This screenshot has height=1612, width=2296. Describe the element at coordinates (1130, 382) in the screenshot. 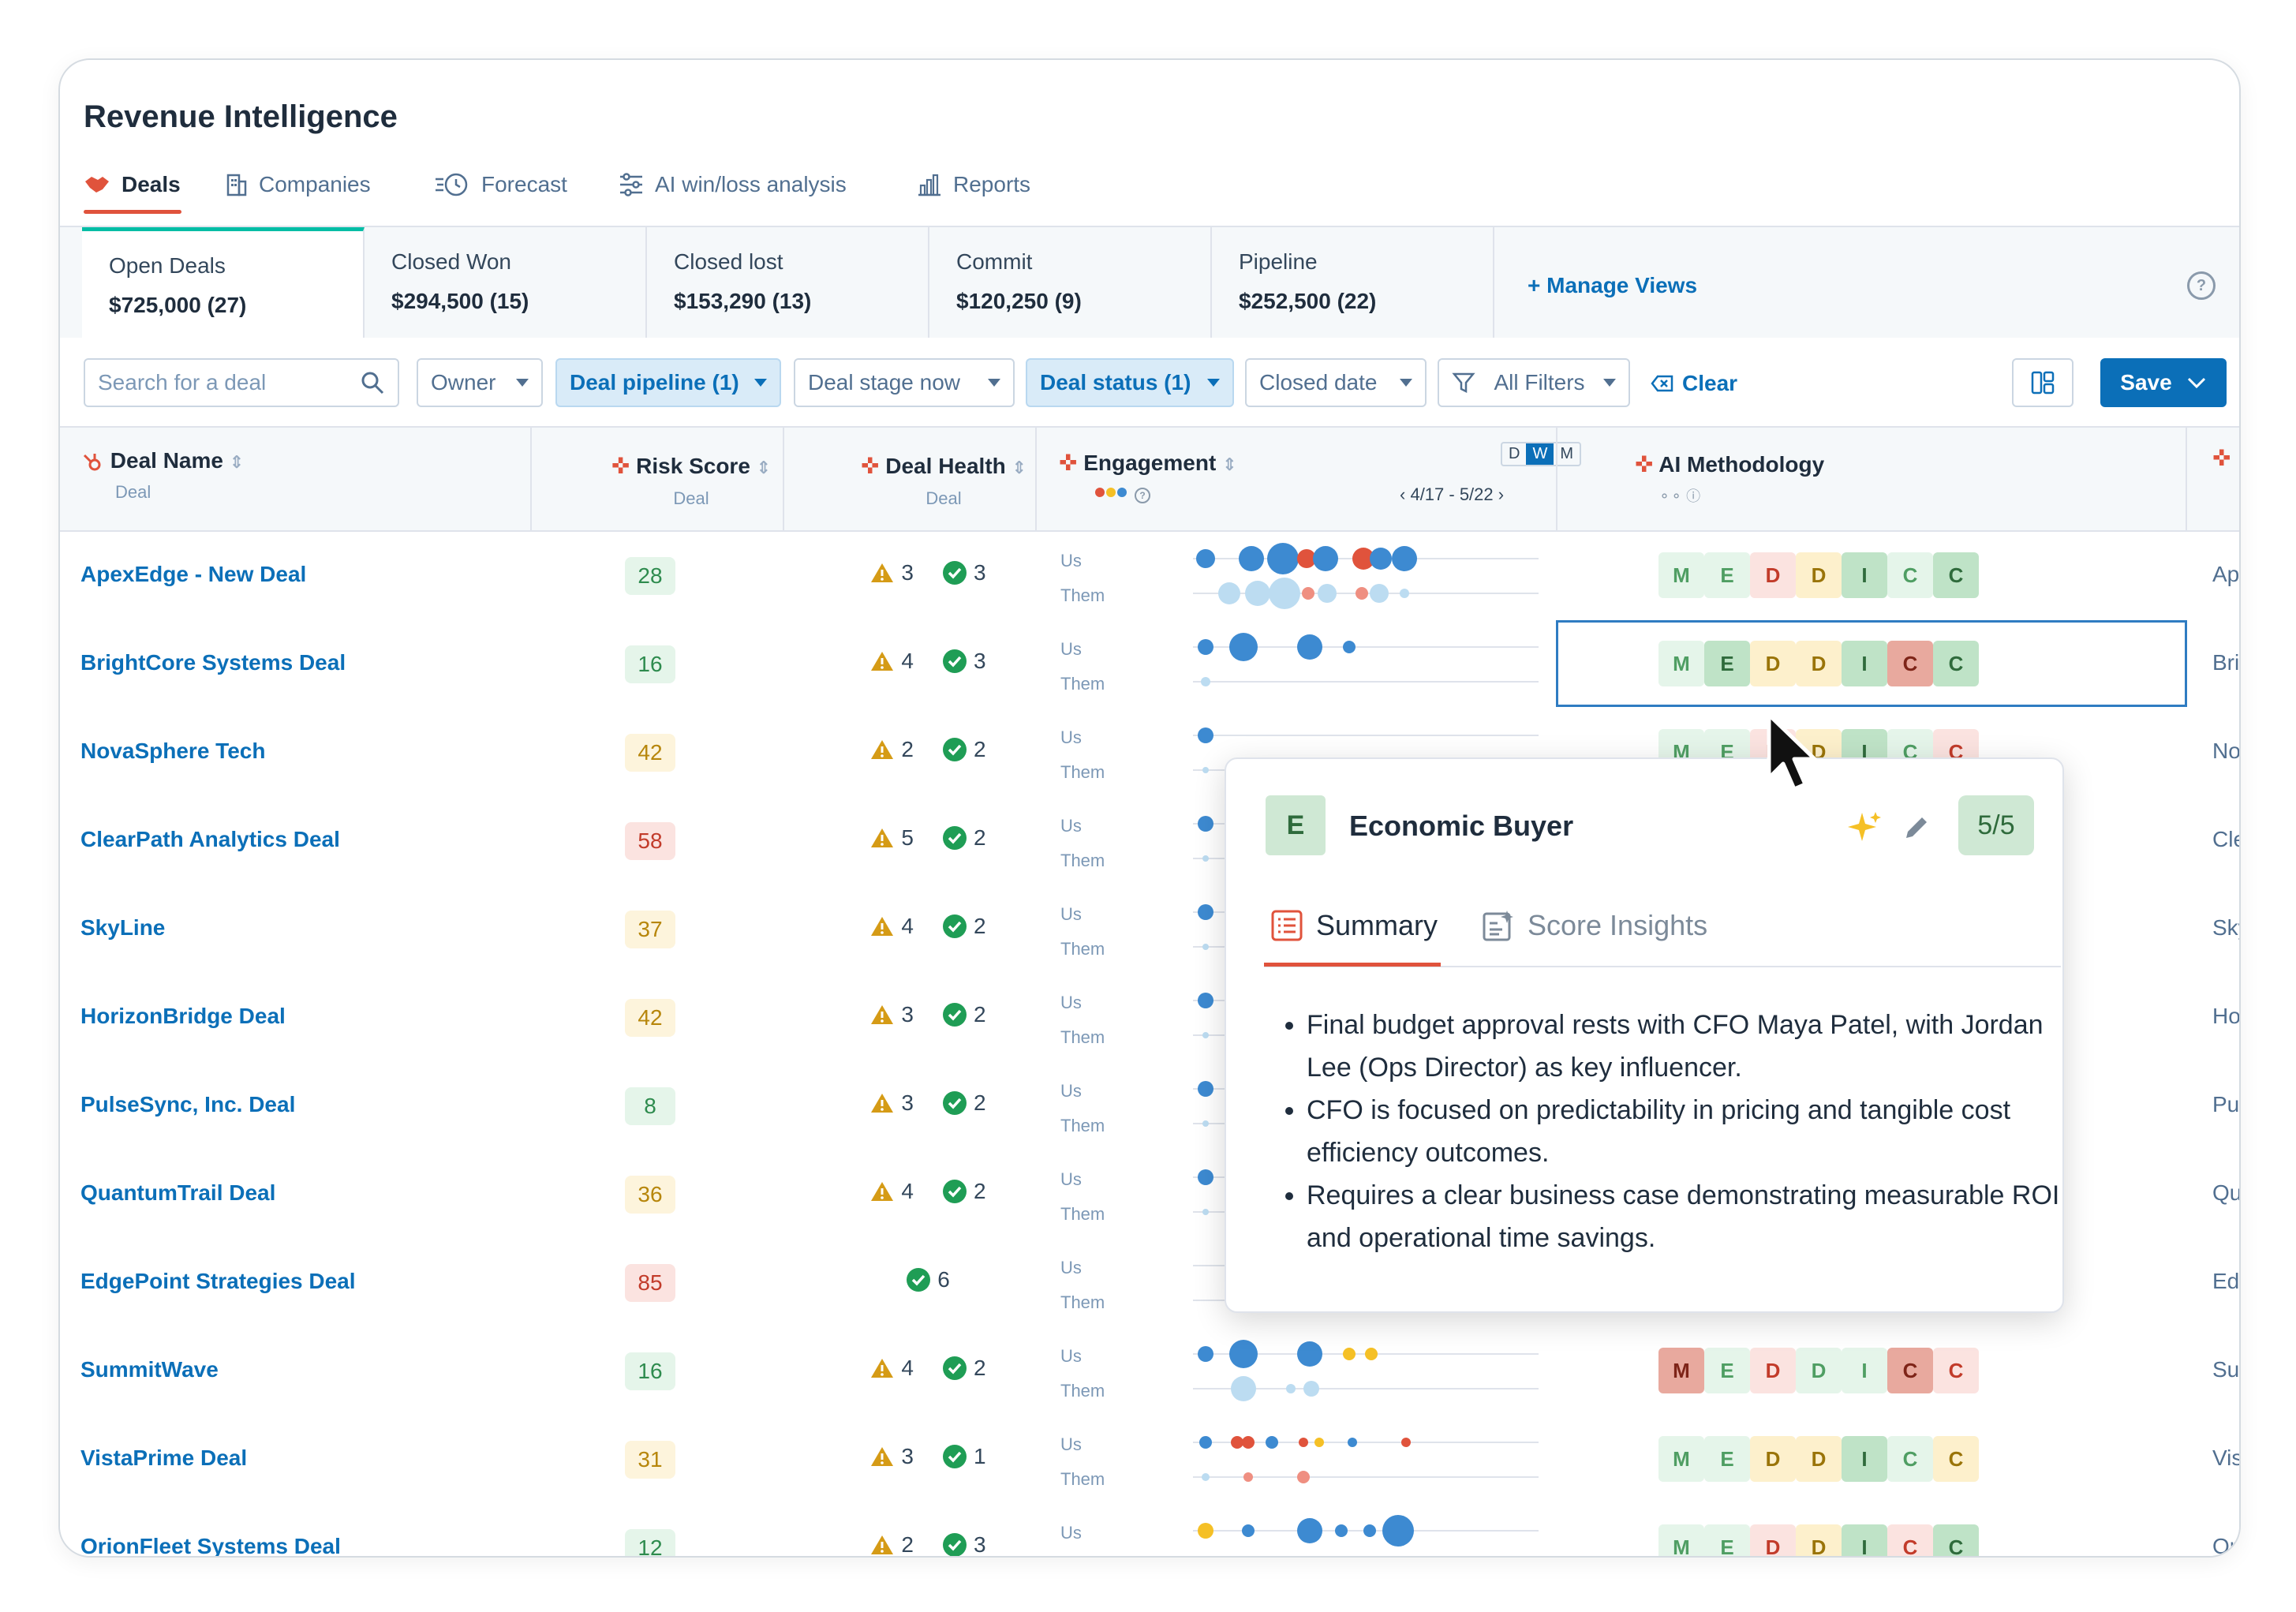

I see `deal-status-filter: Deal status (1)` at that location.